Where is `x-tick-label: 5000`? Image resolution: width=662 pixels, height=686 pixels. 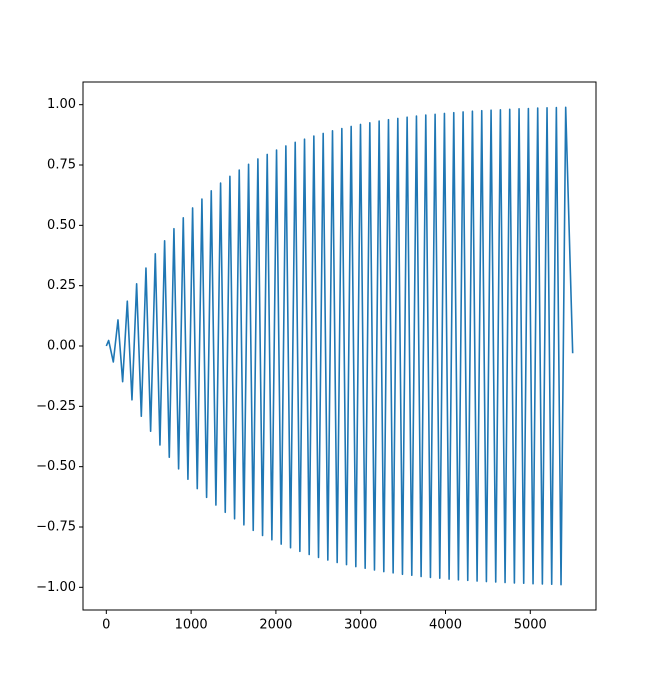 x-tick-label: 5000 is located at coordinates (530, 625).